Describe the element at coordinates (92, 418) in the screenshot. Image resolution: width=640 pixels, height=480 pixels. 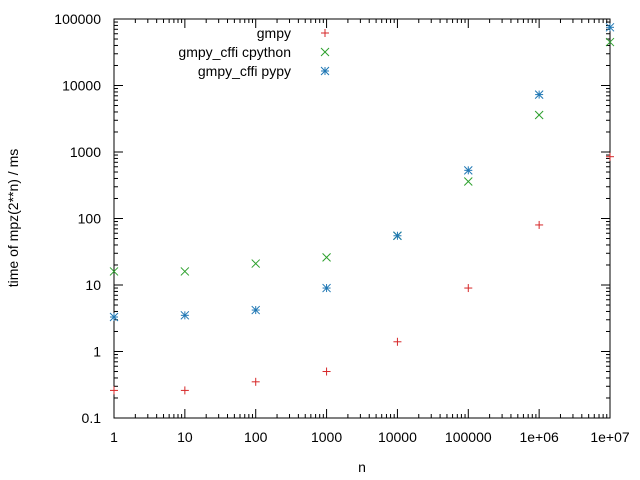
I see `y-tick-label: 0.1` at that location.